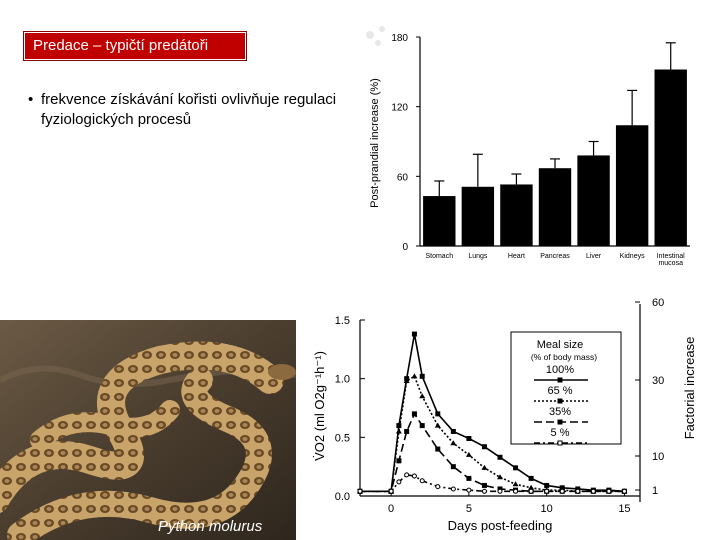 Image resolution: width=720 pixels, height=540 pixels. I want to click on photo-caption: Python molurus, so click(210, 526).